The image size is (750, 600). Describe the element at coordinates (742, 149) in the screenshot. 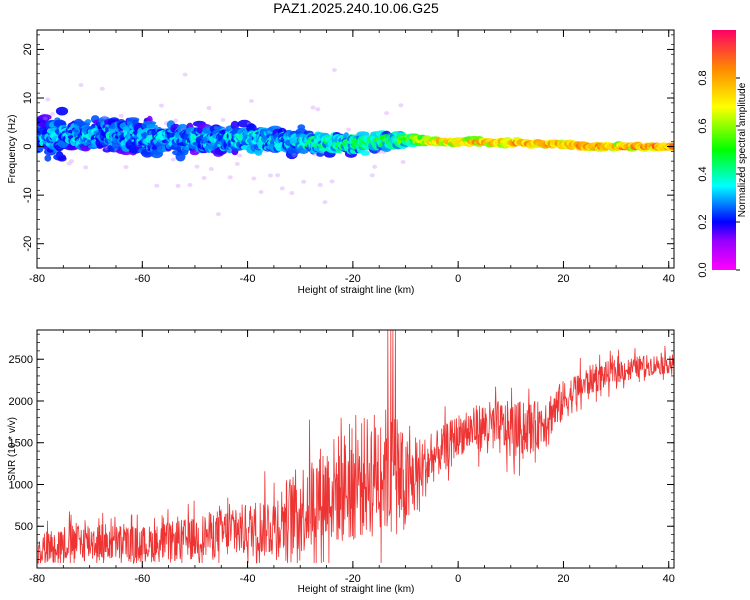

I see `colorbar-label: Normalized spectral amplitude` at that location.